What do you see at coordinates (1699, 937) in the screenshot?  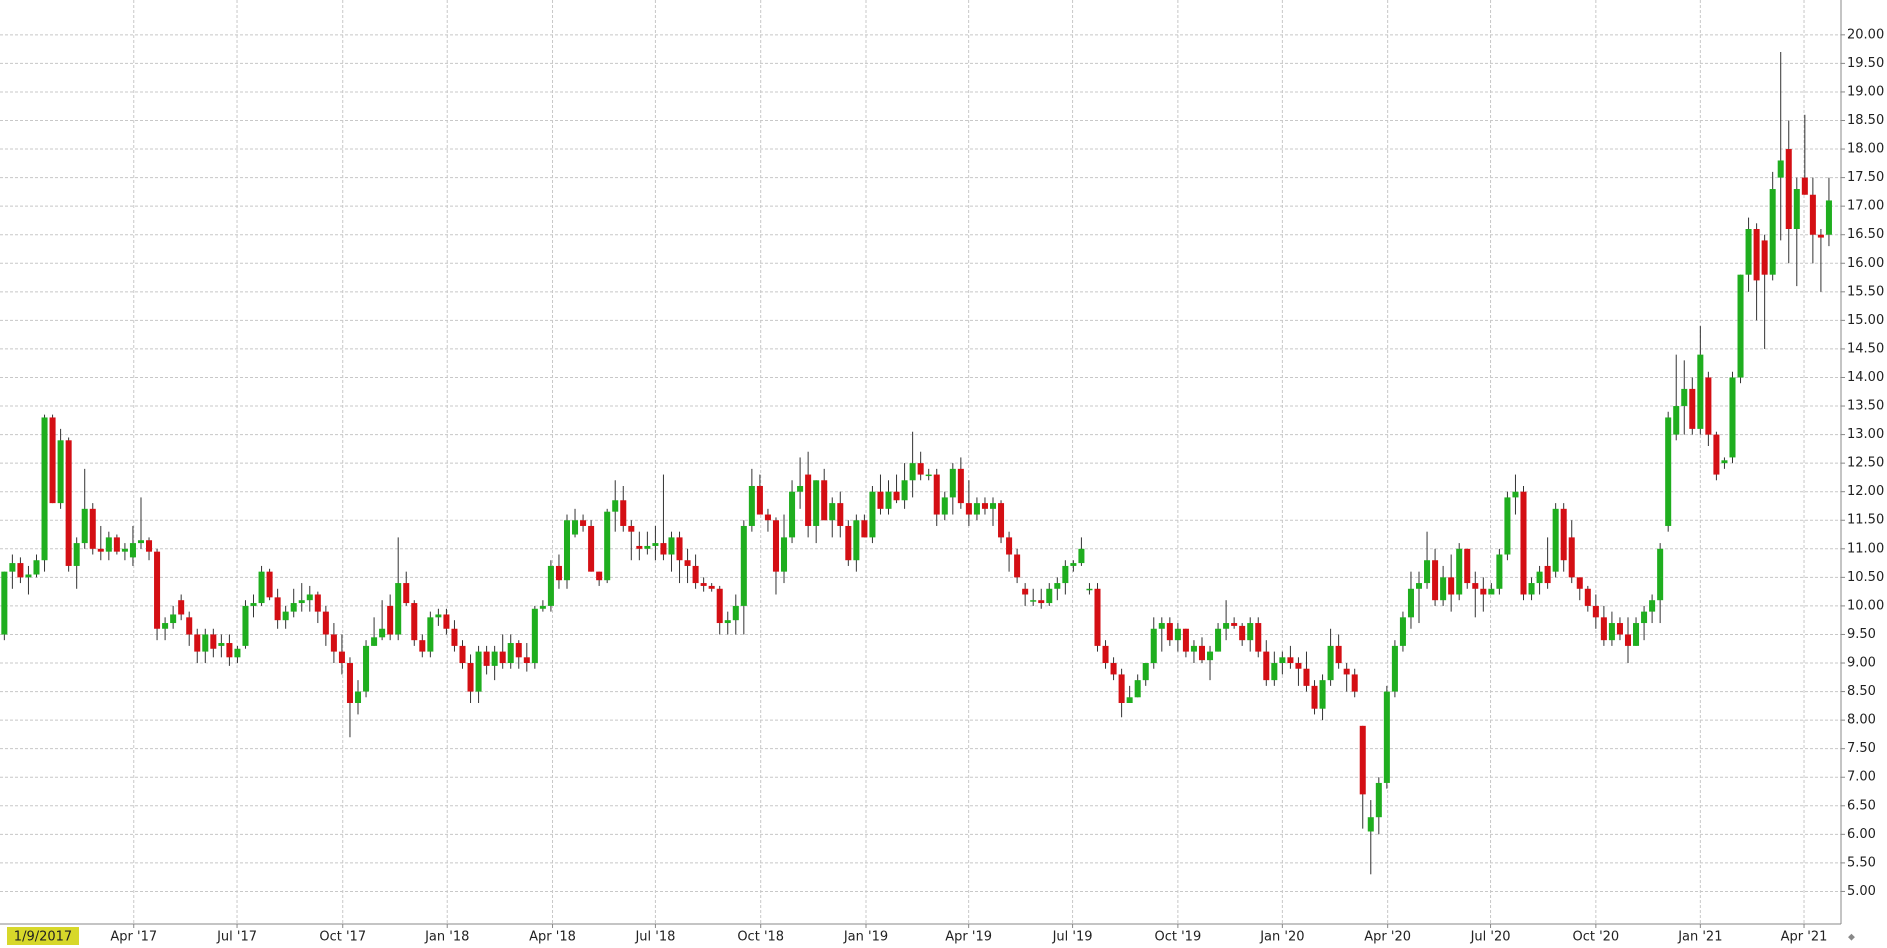 I see `x-tick-label: Jan '21` at bounding box center [1699, 937].